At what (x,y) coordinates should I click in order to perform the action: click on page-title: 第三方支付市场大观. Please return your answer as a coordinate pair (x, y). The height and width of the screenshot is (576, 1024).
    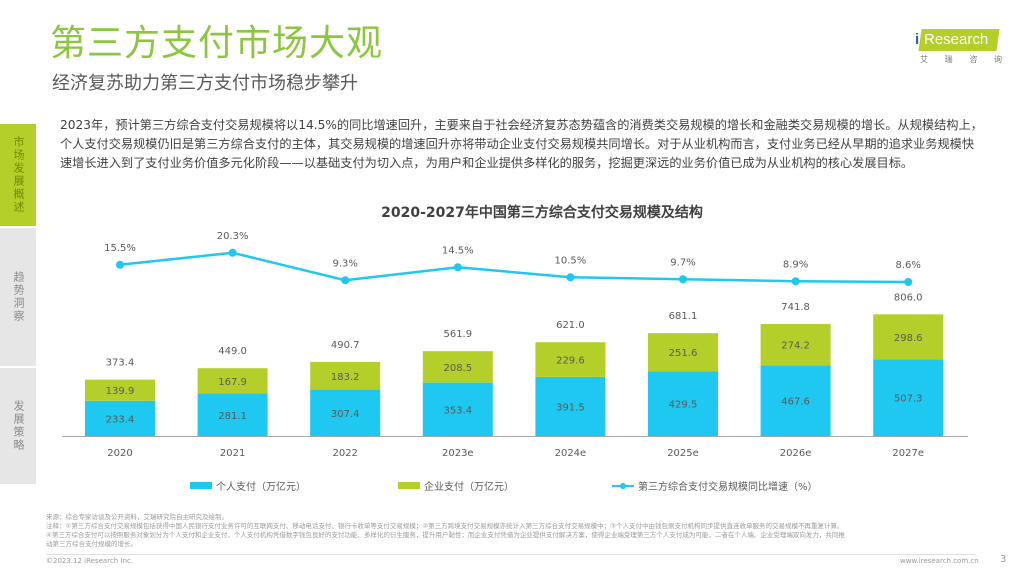
    Looking at the image, I should click on (217, 43).